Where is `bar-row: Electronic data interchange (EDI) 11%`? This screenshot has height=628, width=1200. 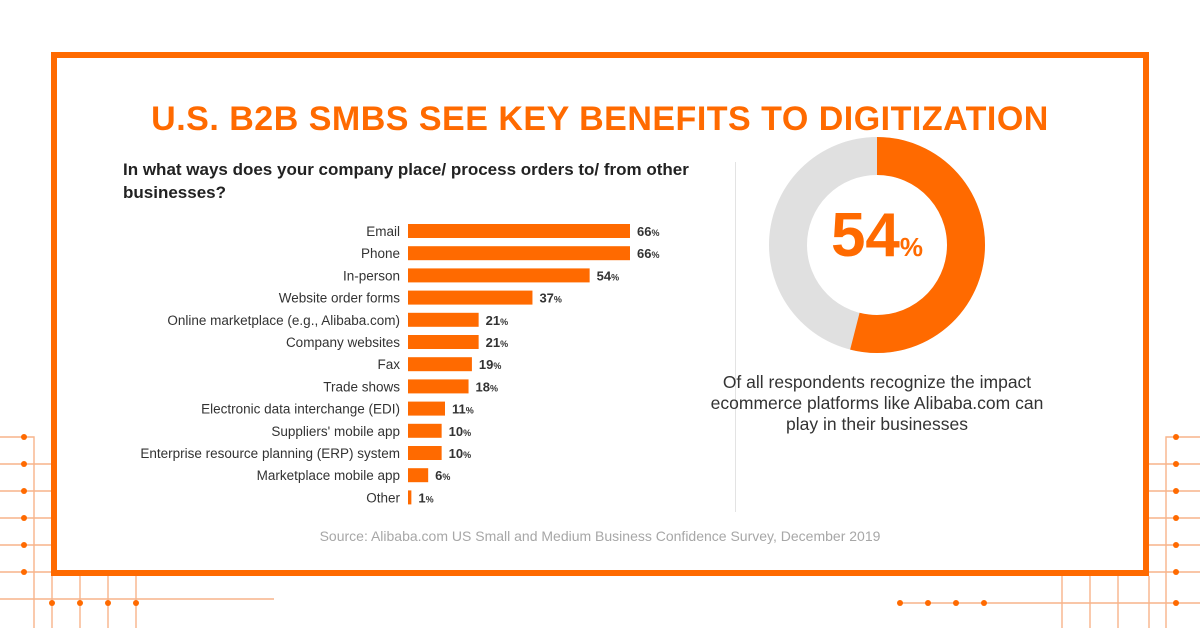 bar-row: Electronic data interchange (EDI) 11% is located at coordinates (337, 409).